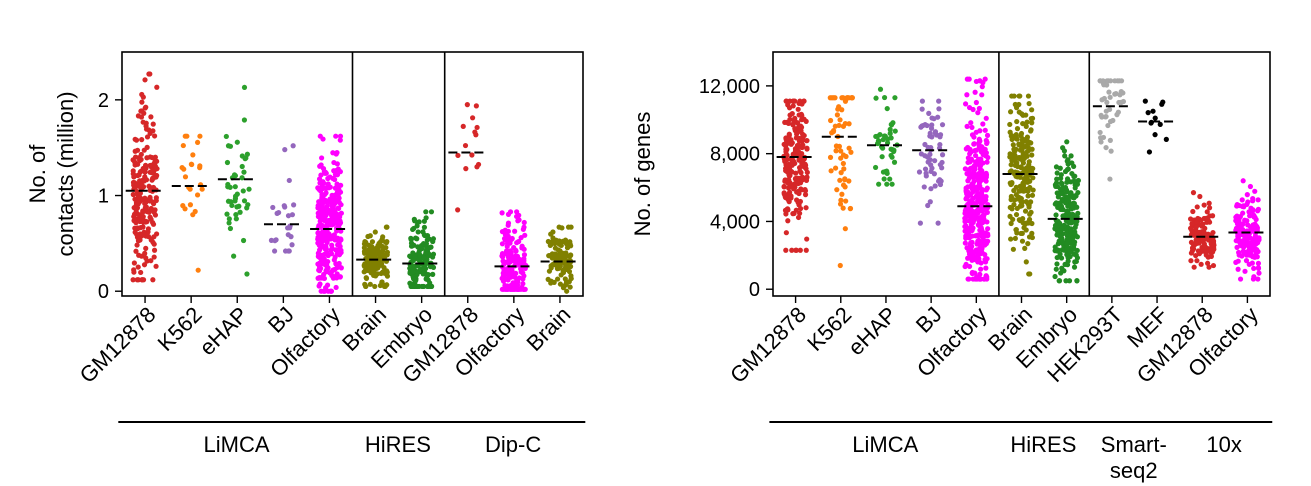  What do you see at coordinates (376, 257) in the screenshot?
I see `series-points-brain` at bounding box center [376, 257].